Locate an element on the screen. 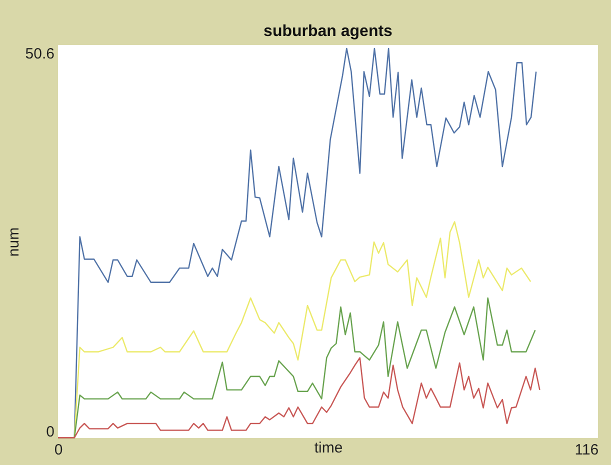 Image resolution: width=611 pixels, height=465 pixels. y-tick-label: 50.6 is located at coordinates (39, 53).